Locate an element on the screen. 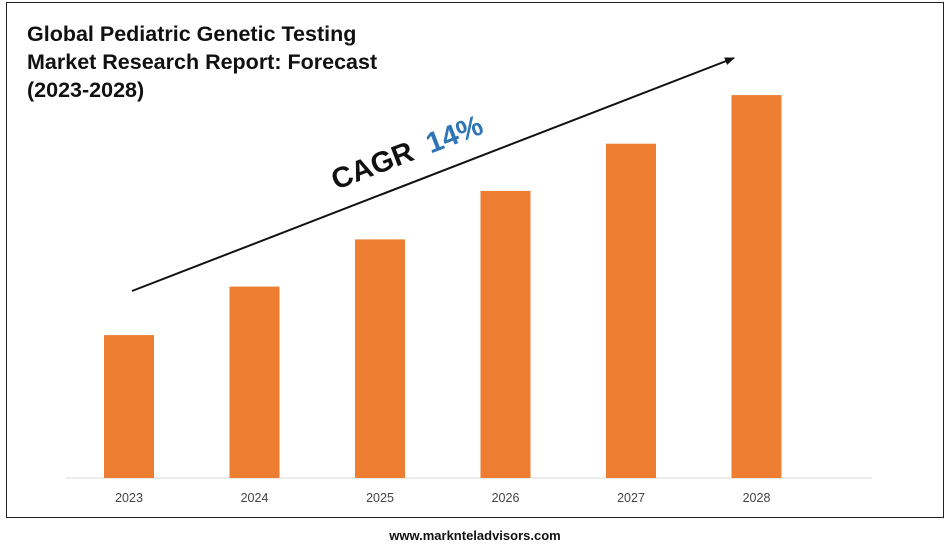 This screenshot has width=950, height=553. bar-2028 is located at coordinates (756, 286).